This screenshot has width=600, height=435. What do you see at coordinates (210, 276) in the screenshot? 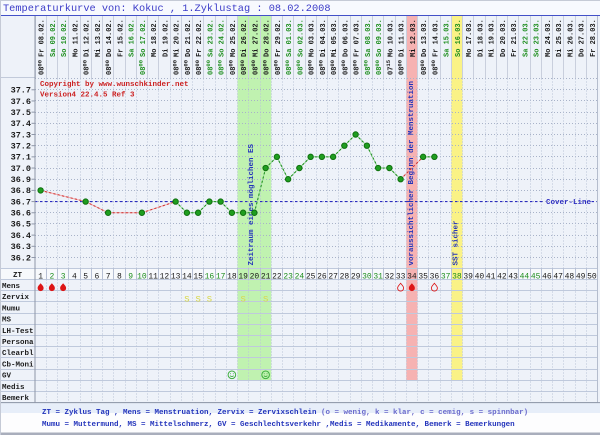
I see `svg-text: 16` at bounding box center [210, 276].